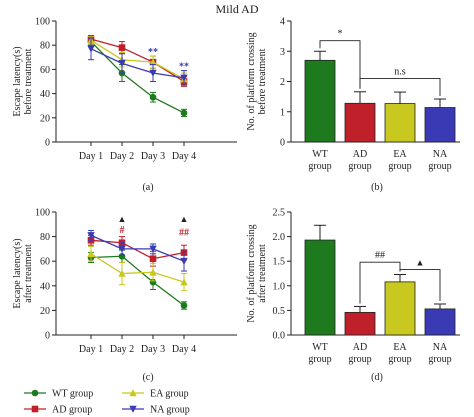 Image resolution: width=474 pixels, height=417 pixels. What do you see at coordinates (147, 187) in the screenshot?
I see `panel-label: (a)` at bounding box center [147, 187].